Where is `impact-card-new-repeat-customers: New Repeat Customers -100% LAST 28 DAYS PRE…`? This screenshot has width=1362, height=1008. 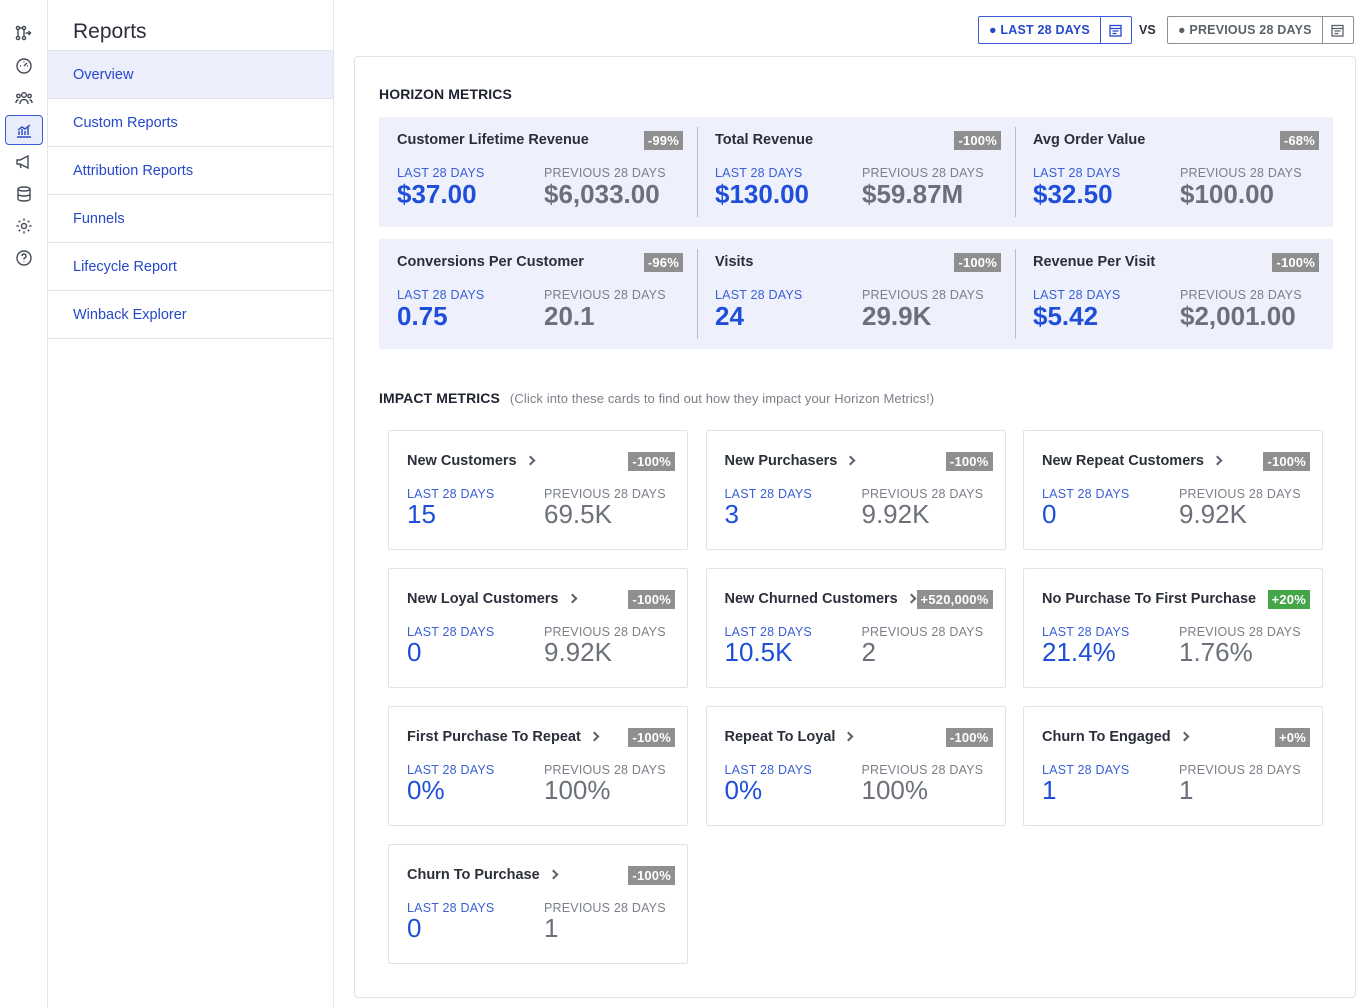 impact-card-new-repeat-customers: New Repeat Customers -100% LAST 28 DAYS PRE… is located at coordinates (1173, 490).